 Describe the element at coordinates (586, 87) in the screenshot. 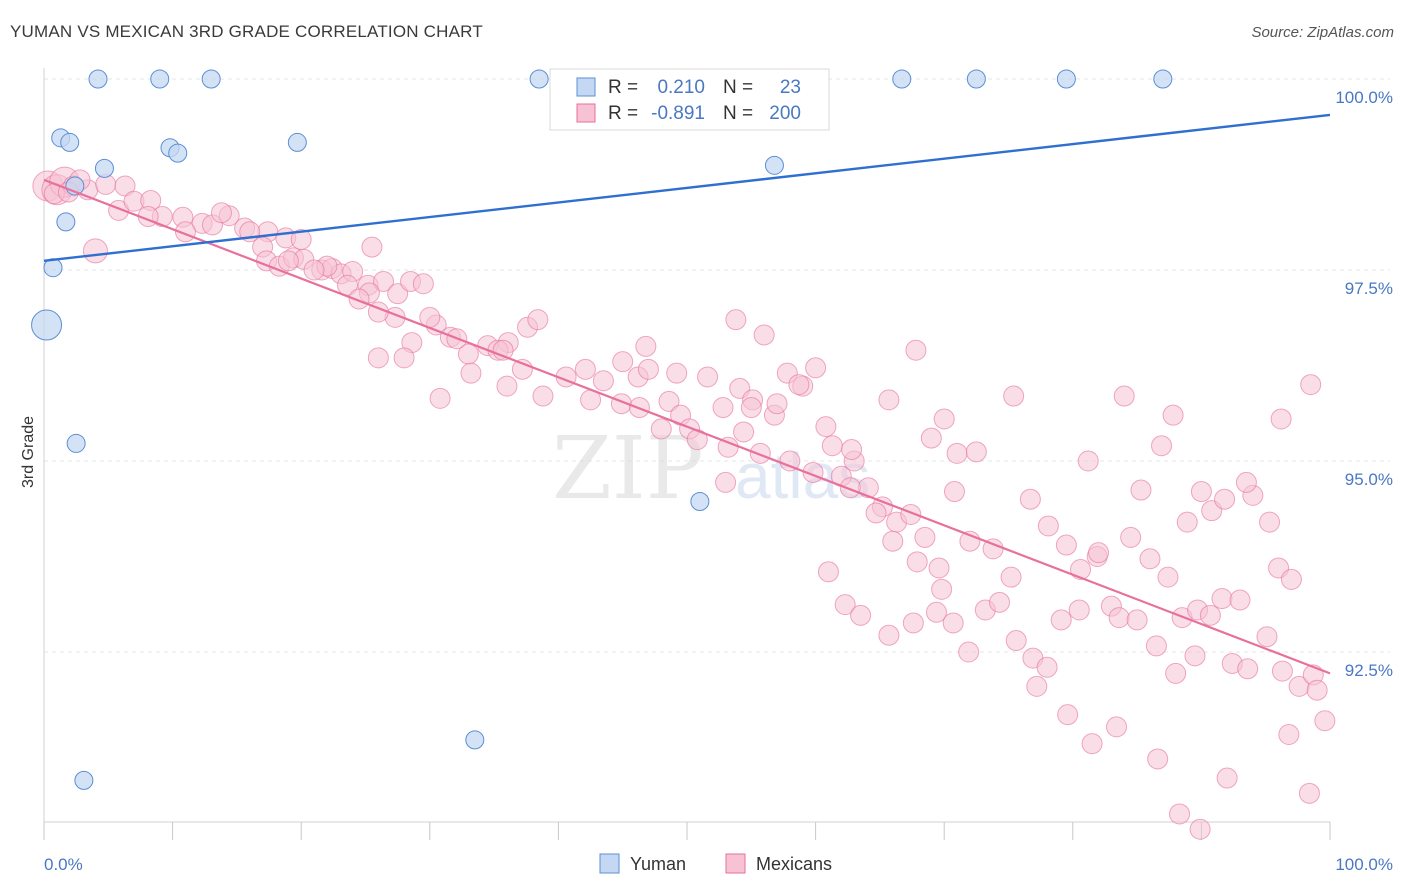

I see `yuman-swatch` at that location.